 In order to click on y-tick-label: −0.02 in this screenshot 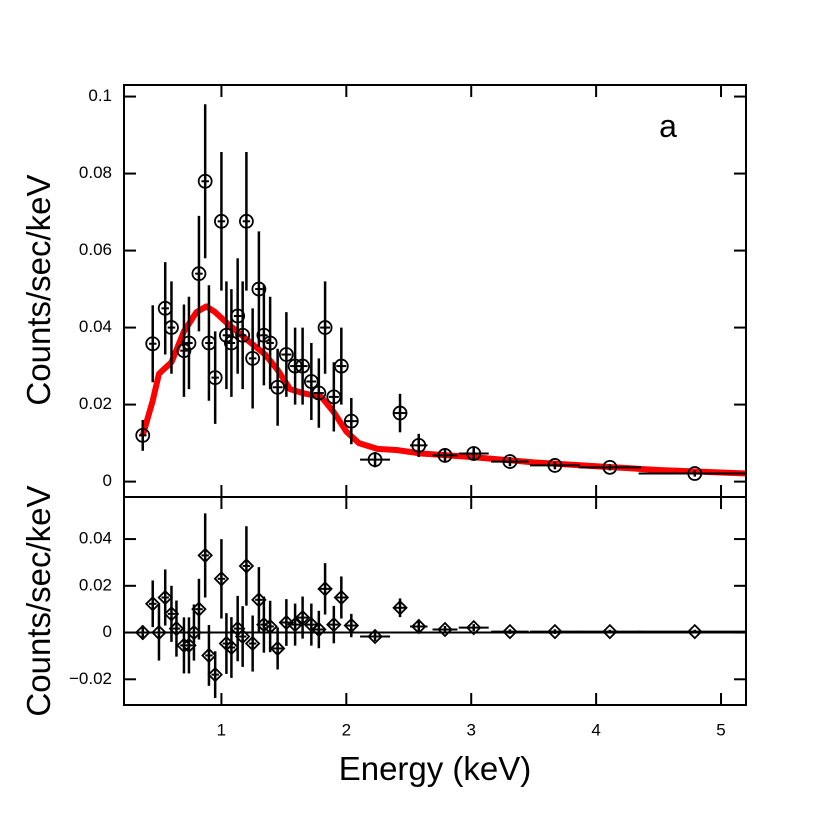, I will do `click(90, 678)`.